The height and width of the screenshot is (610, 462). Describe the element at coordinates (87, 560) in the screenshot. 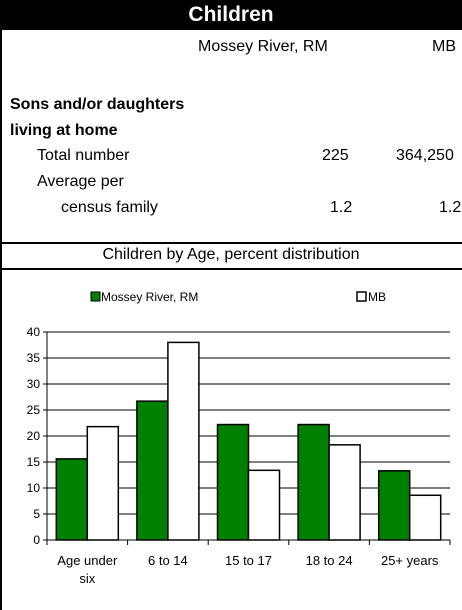

I see `x-tick-label: Age under` at that location.